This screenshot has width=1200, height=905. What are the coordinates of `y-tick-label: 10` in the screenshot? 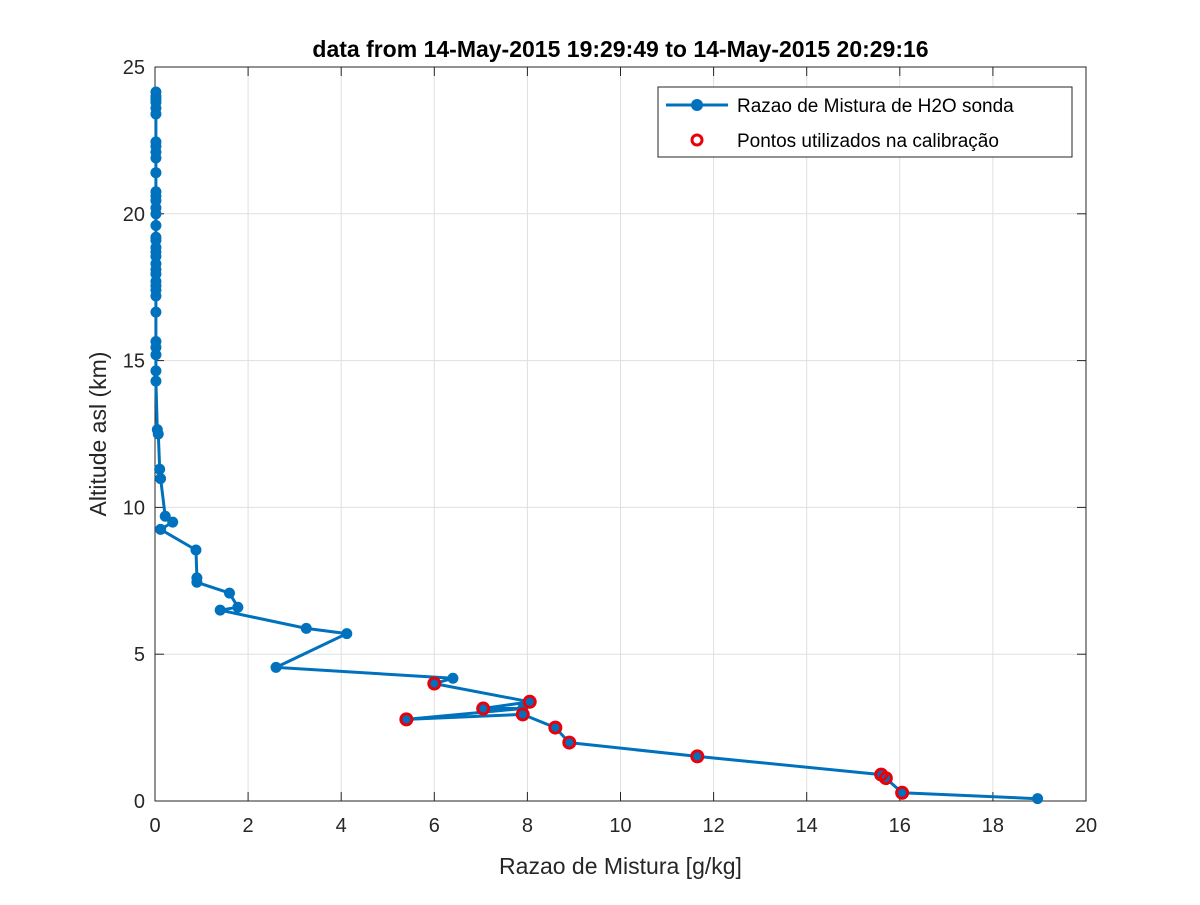 It's located at (134, 508).